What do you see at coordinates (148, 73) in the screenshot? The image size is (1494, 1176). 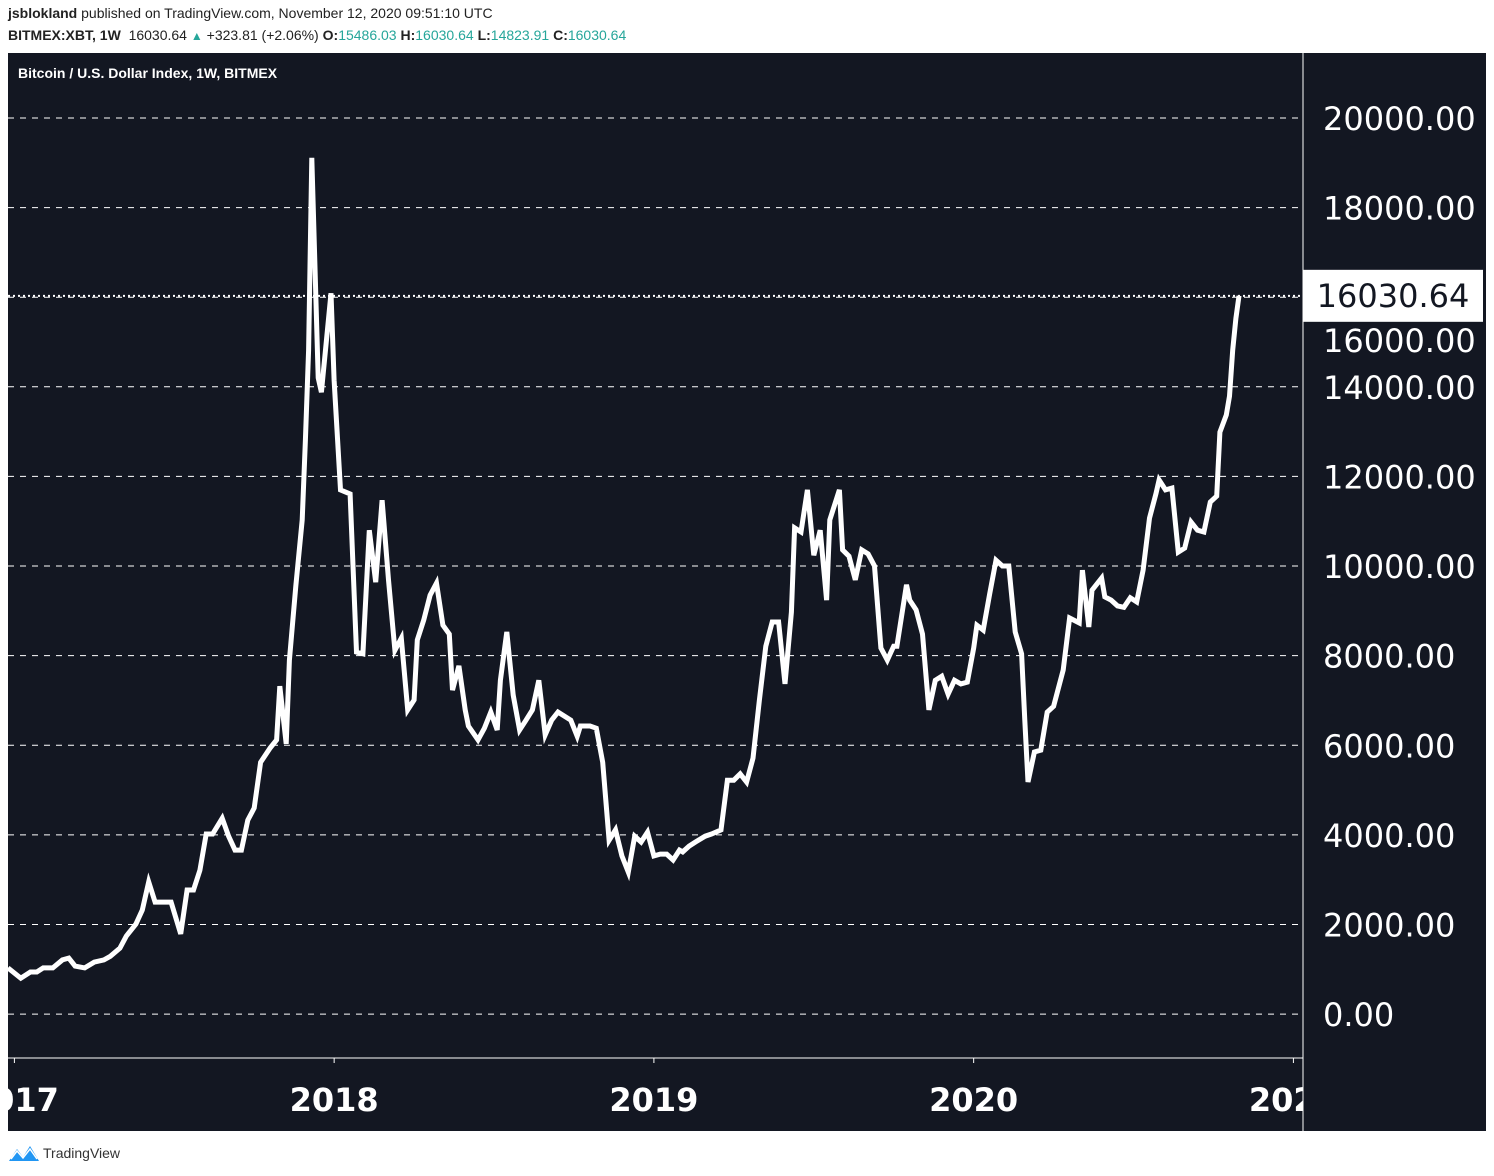 I see `chart-title: Bitcoin / U.S. Dollar Index, 1W, BITMEX` at bounding box center [148, 73].